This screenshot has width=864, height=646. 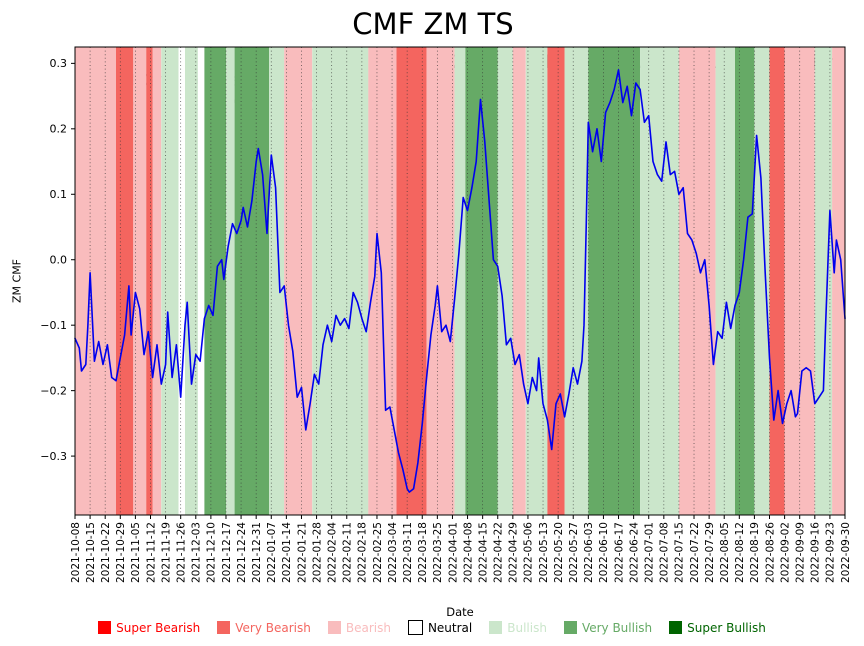 What do you see at coordinates (717, 628) in the screenshot?
I see `legend-item: Super Bullish` at bounding box center [717, 628].